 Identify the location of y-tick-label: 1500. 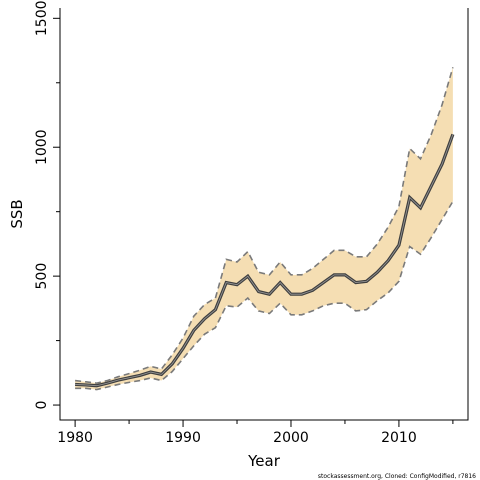
(42, 18).